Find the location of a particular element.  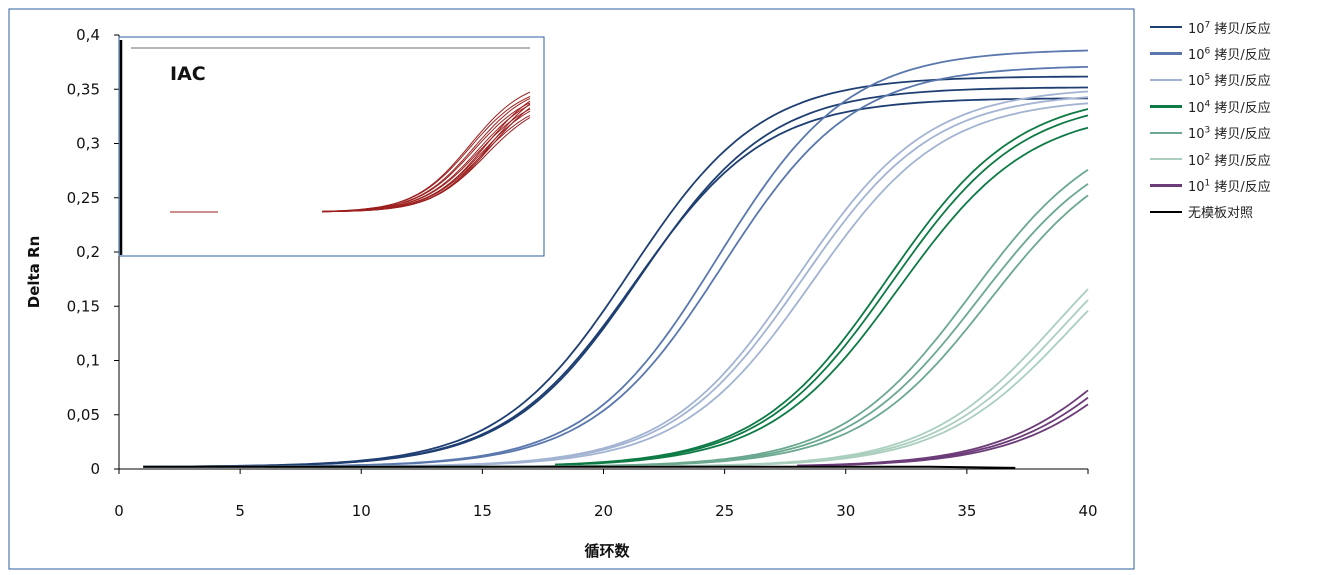

x-tick-label: 20 is located at coordinates (603, 511).